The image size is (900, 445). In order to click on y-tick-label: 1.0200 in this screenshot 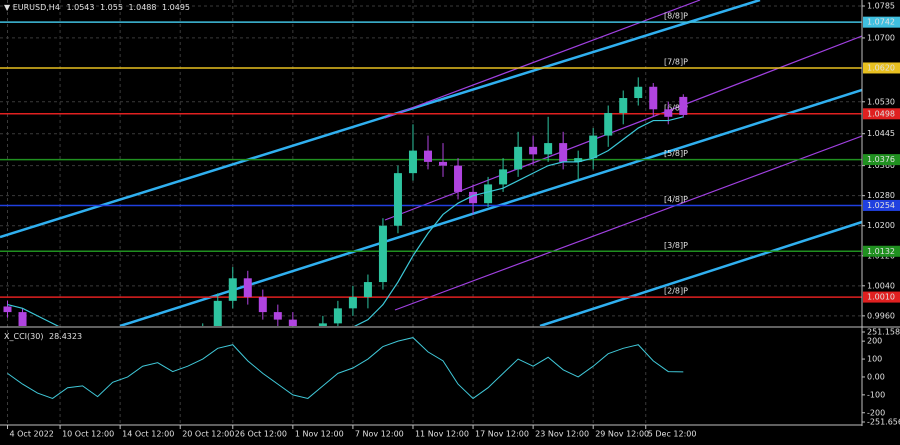, I will do `click(881, 225)`.